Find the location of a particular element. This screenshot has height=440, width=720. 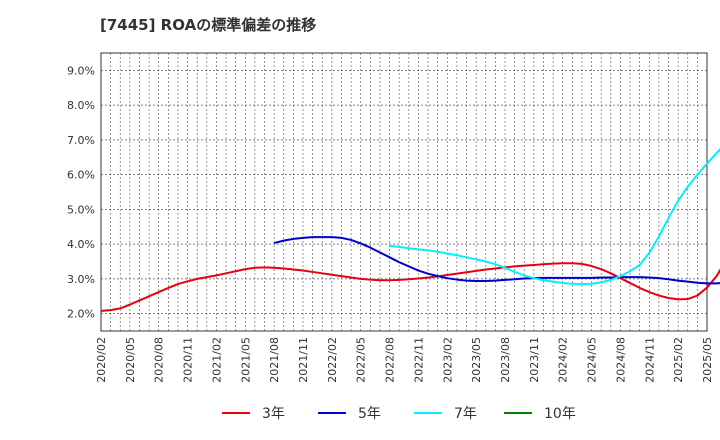

x-tick-label: 2024/11 is located at coordinates (649, 360).